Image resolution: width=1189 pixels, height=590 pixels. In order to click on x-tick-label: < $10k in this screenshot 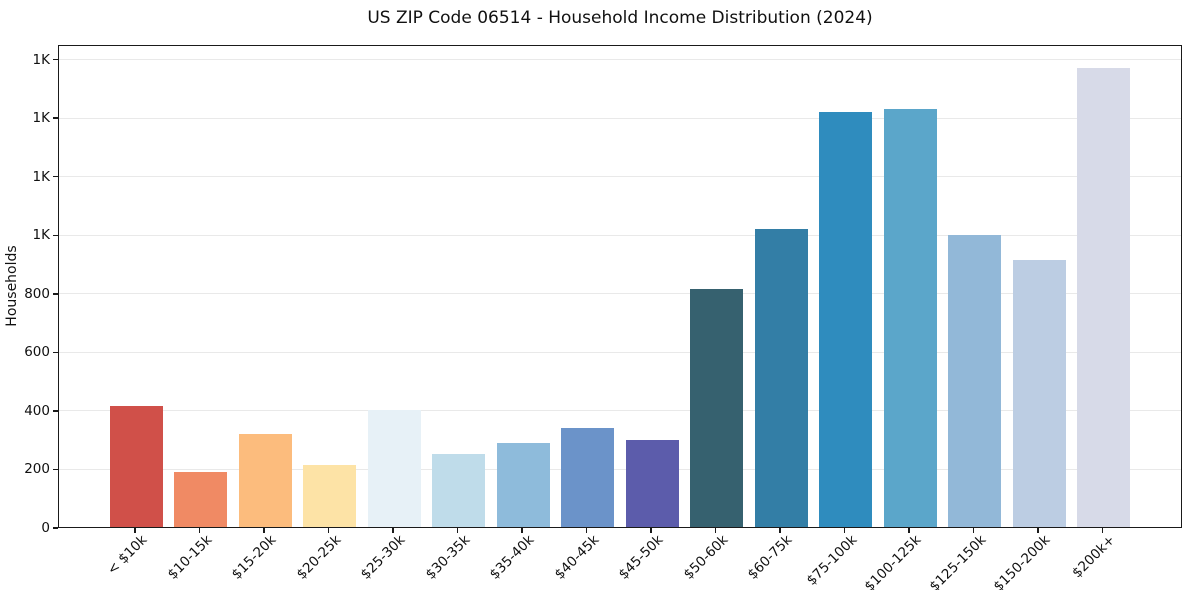, I will do `click(127, 555)`.